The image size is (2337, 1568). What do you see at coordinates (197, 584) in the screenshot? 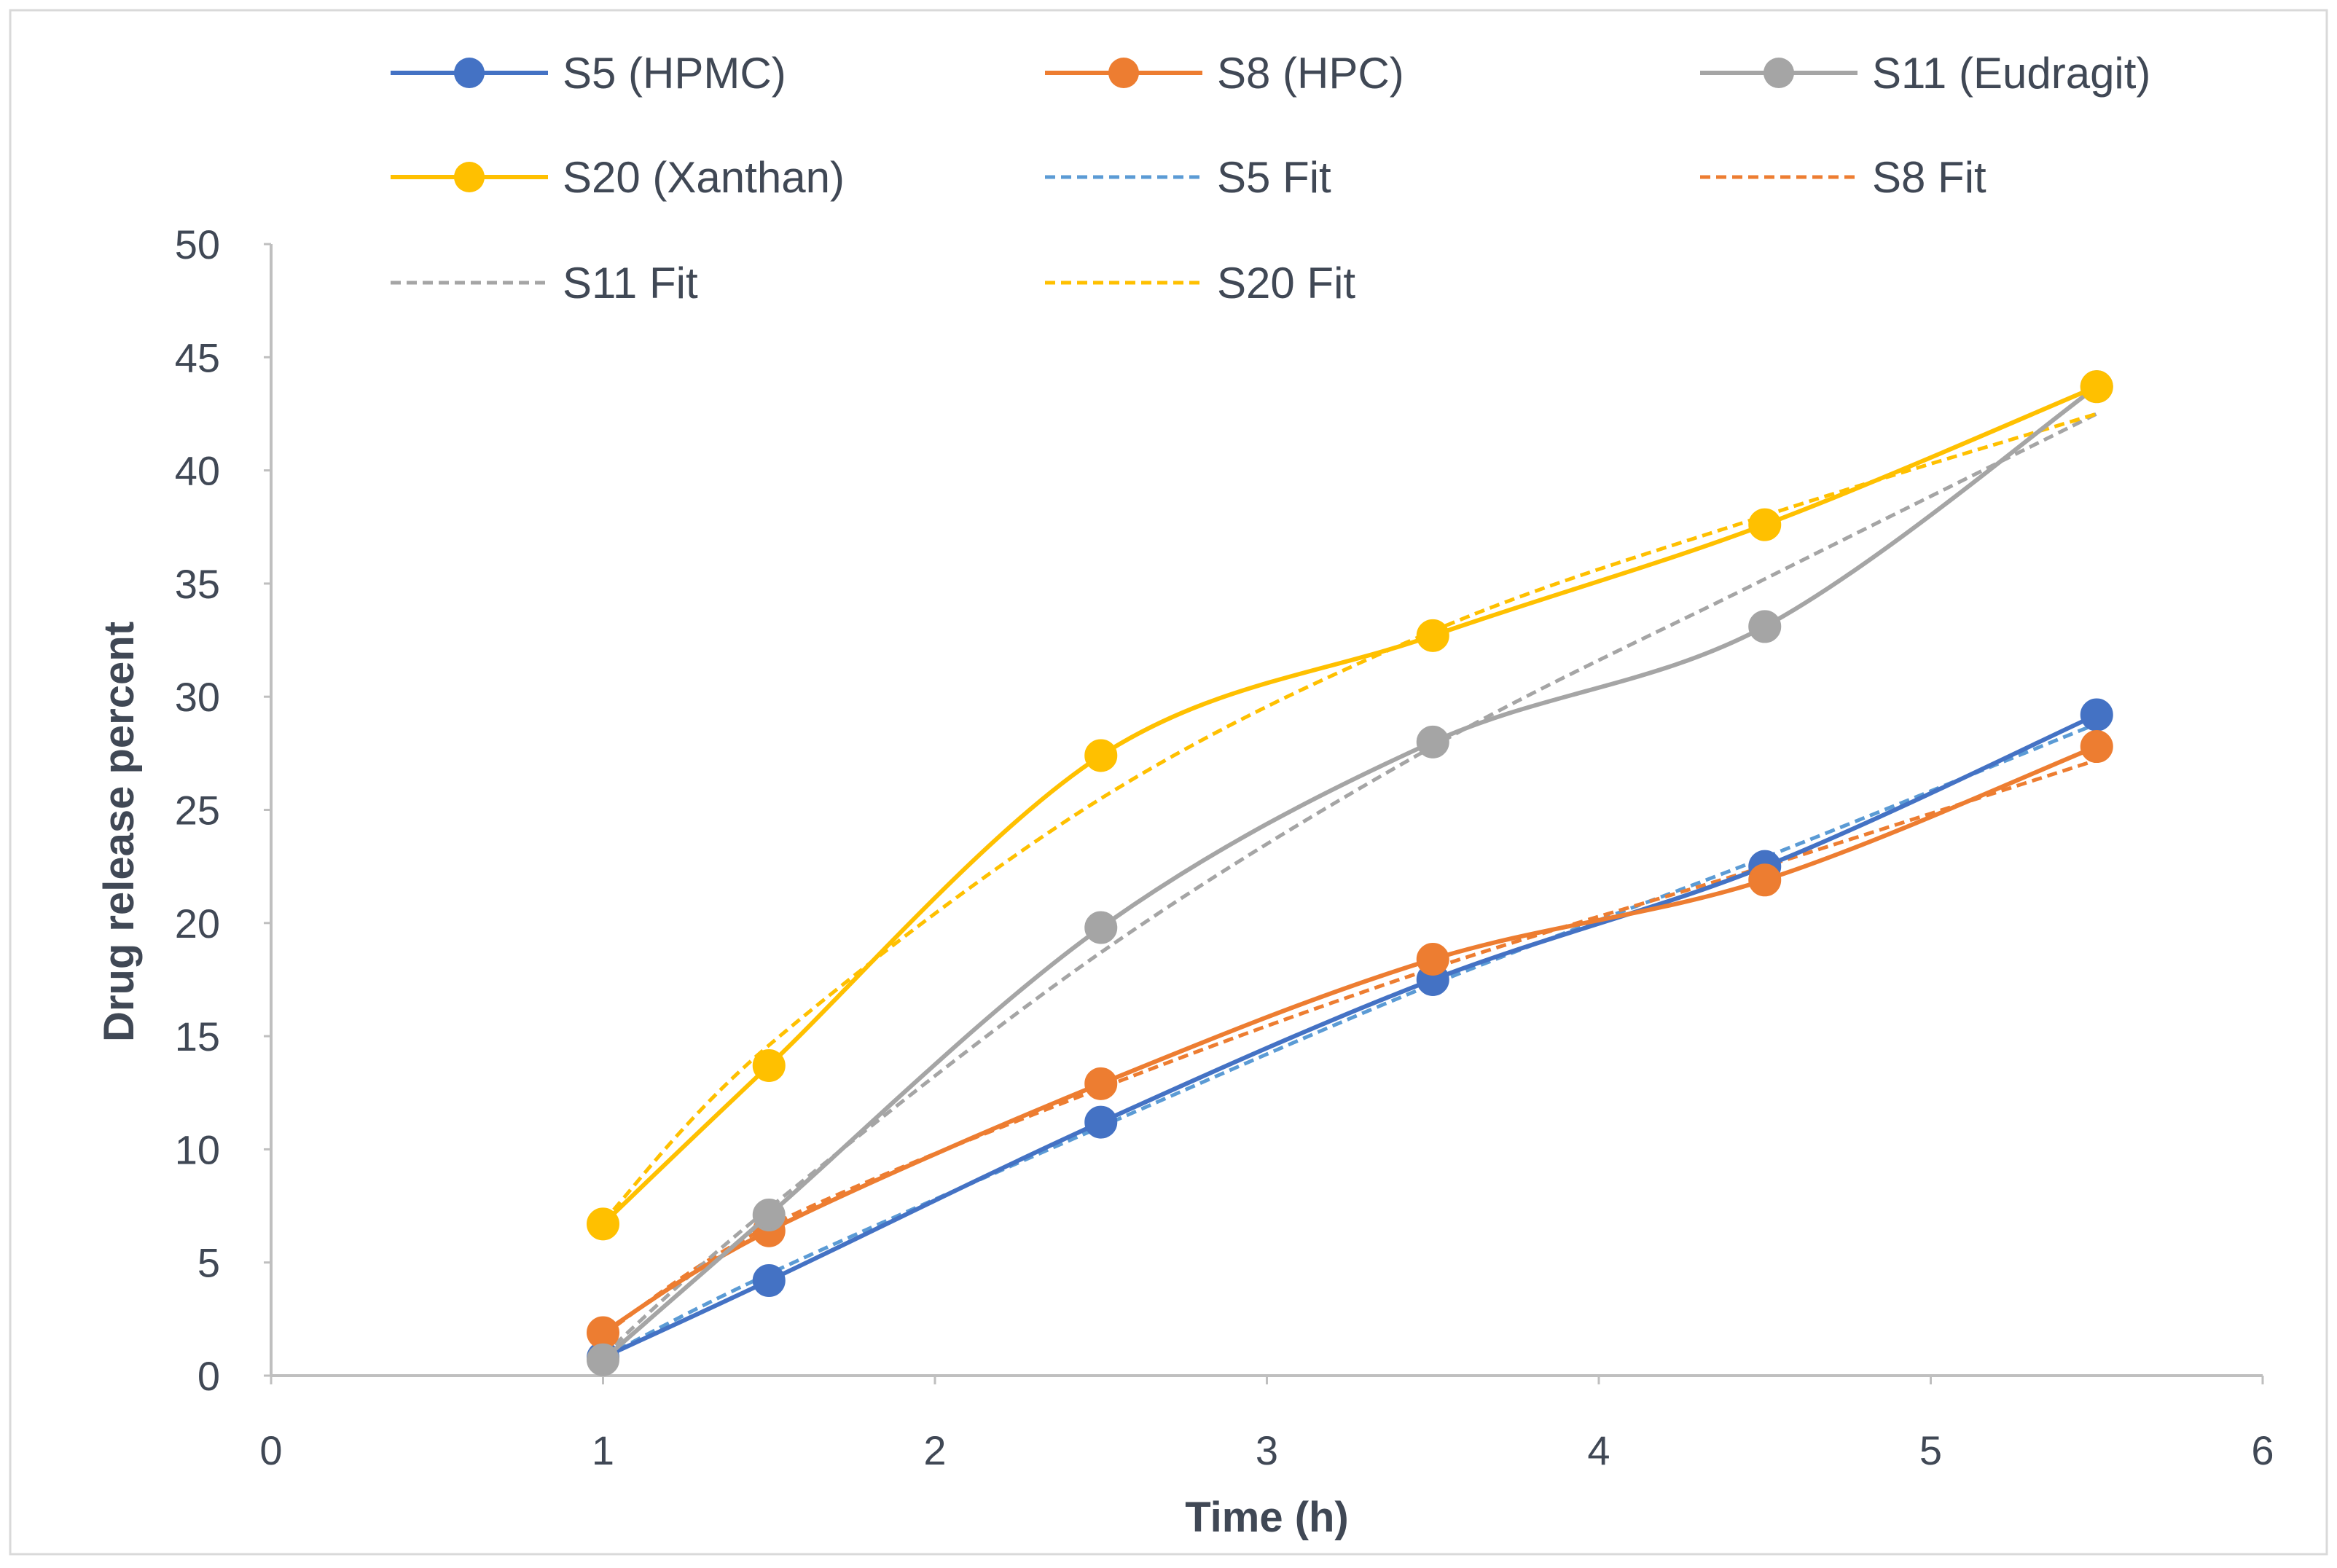
I see `y-tick-label: 35` at bounding box center [197, 584].